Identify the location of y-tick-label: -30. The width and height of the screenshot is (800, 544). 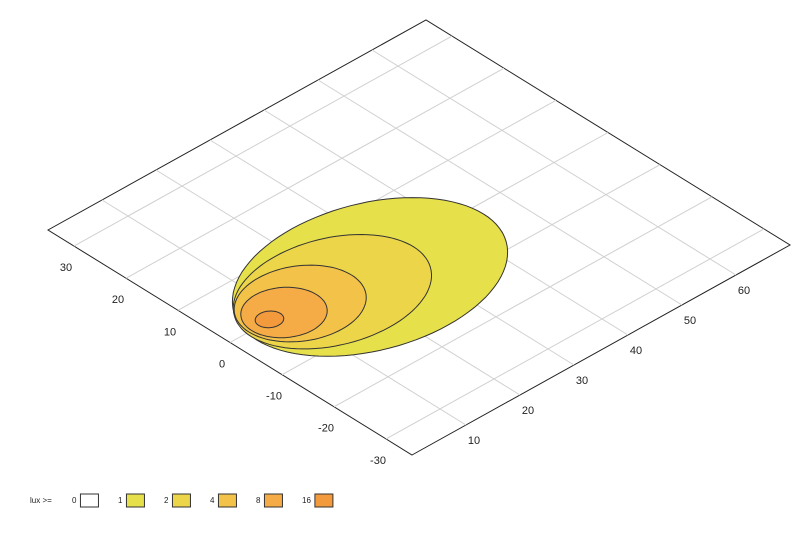
(378, 461).